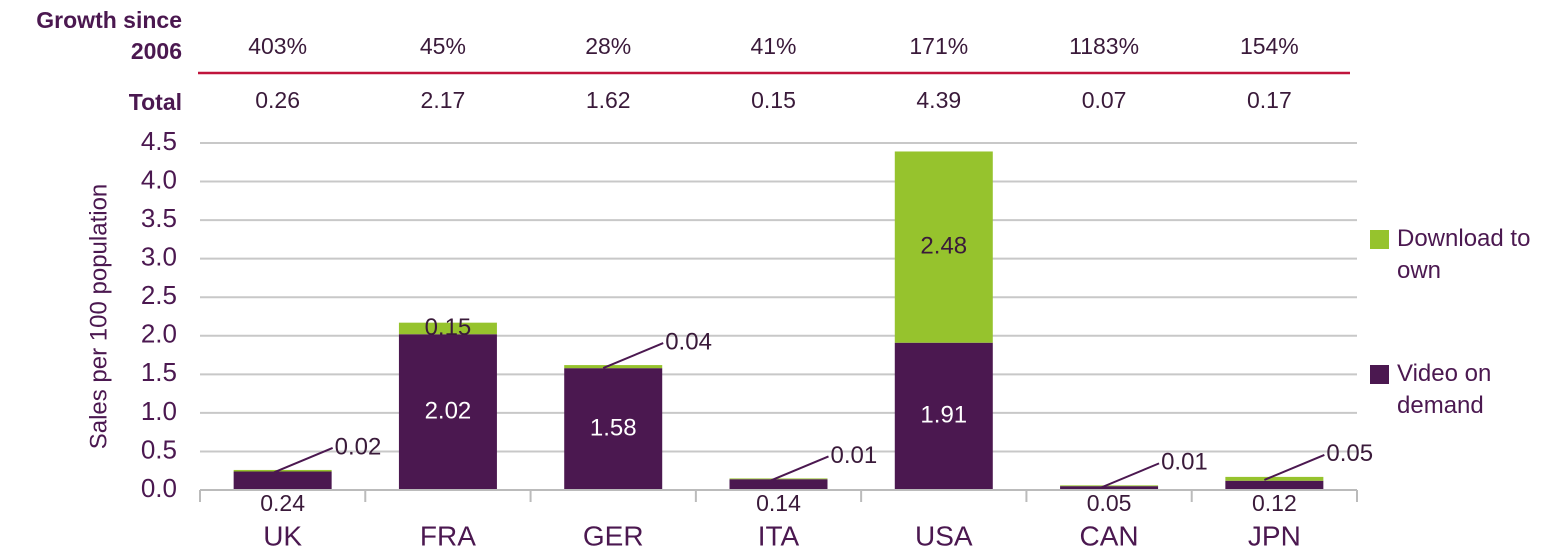 The height and width of the screenshot is (555, 1557). What do you see at coordinates (155, 102) in the screenshot?
I see `total-title: Total` at bounding box center [155, 102].